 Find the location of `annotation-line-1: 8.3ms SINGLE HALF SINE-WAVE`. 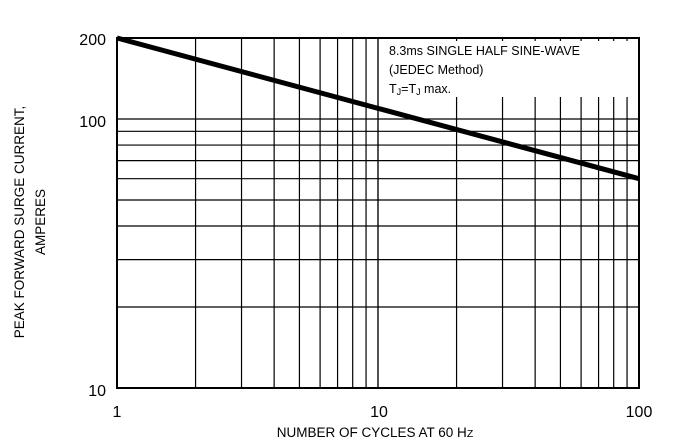

annotation-line-1: 8.3ms SINGLE HALF SINE-WAVE is located at coordinates (484, 51).